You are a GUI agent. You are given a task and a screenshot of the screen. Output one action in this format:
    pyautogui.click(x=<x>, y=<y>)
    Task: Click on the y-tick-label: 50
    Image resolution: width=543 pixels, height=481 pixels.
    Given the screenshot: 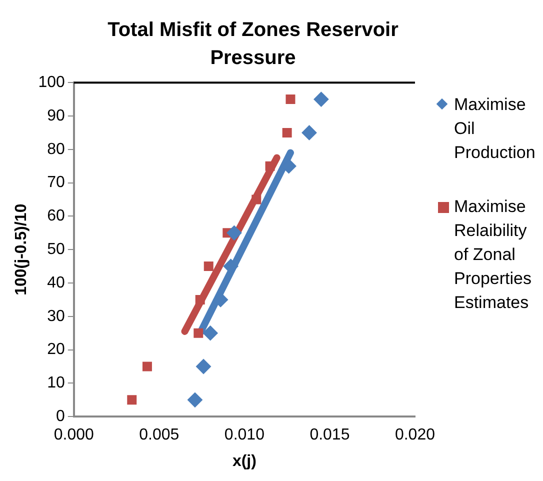 What is the action you would take?
    pyautogui.click(x=56, y=249)
    